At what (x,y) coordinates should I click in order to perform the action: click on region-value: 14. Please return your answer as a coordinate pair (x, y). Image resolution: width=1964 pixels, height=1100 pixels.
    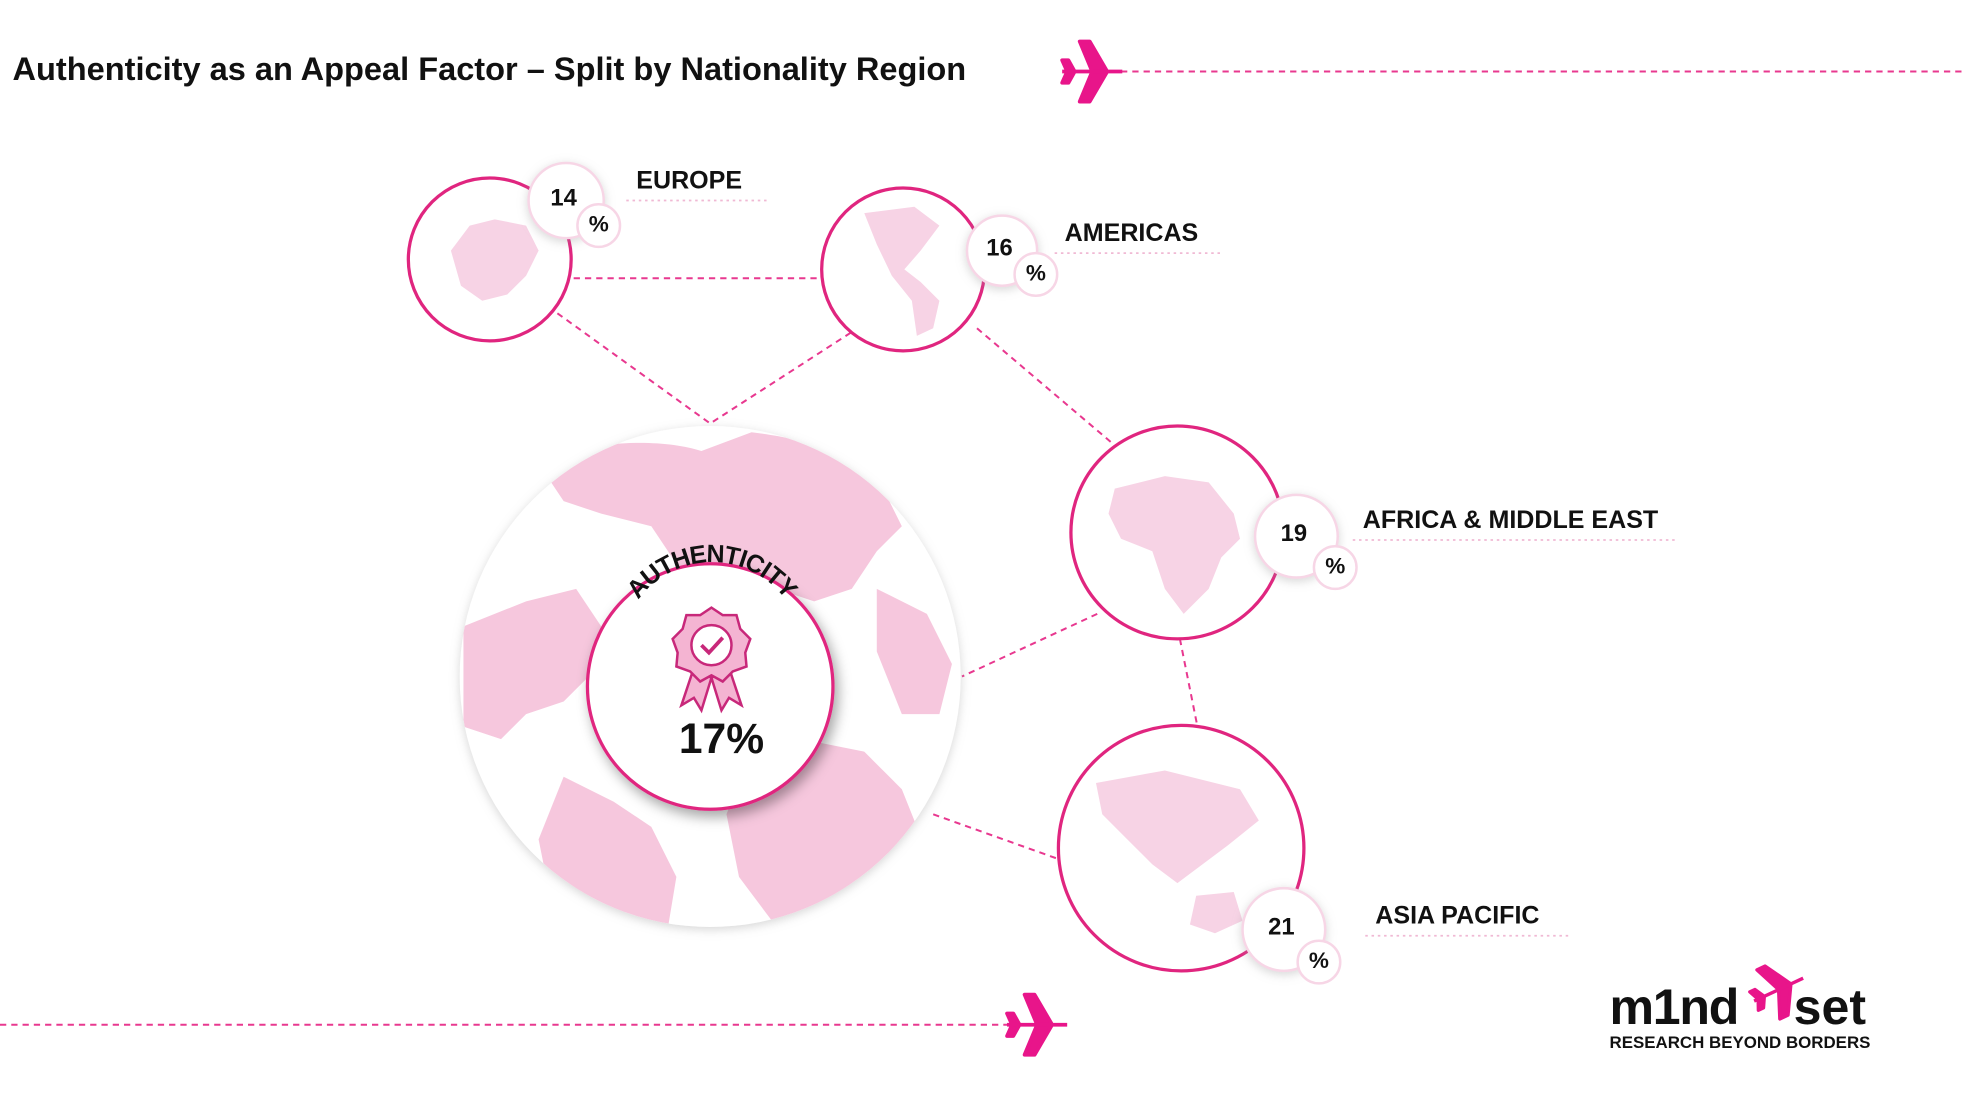
    Looking at the image, I should click on (563, 198).